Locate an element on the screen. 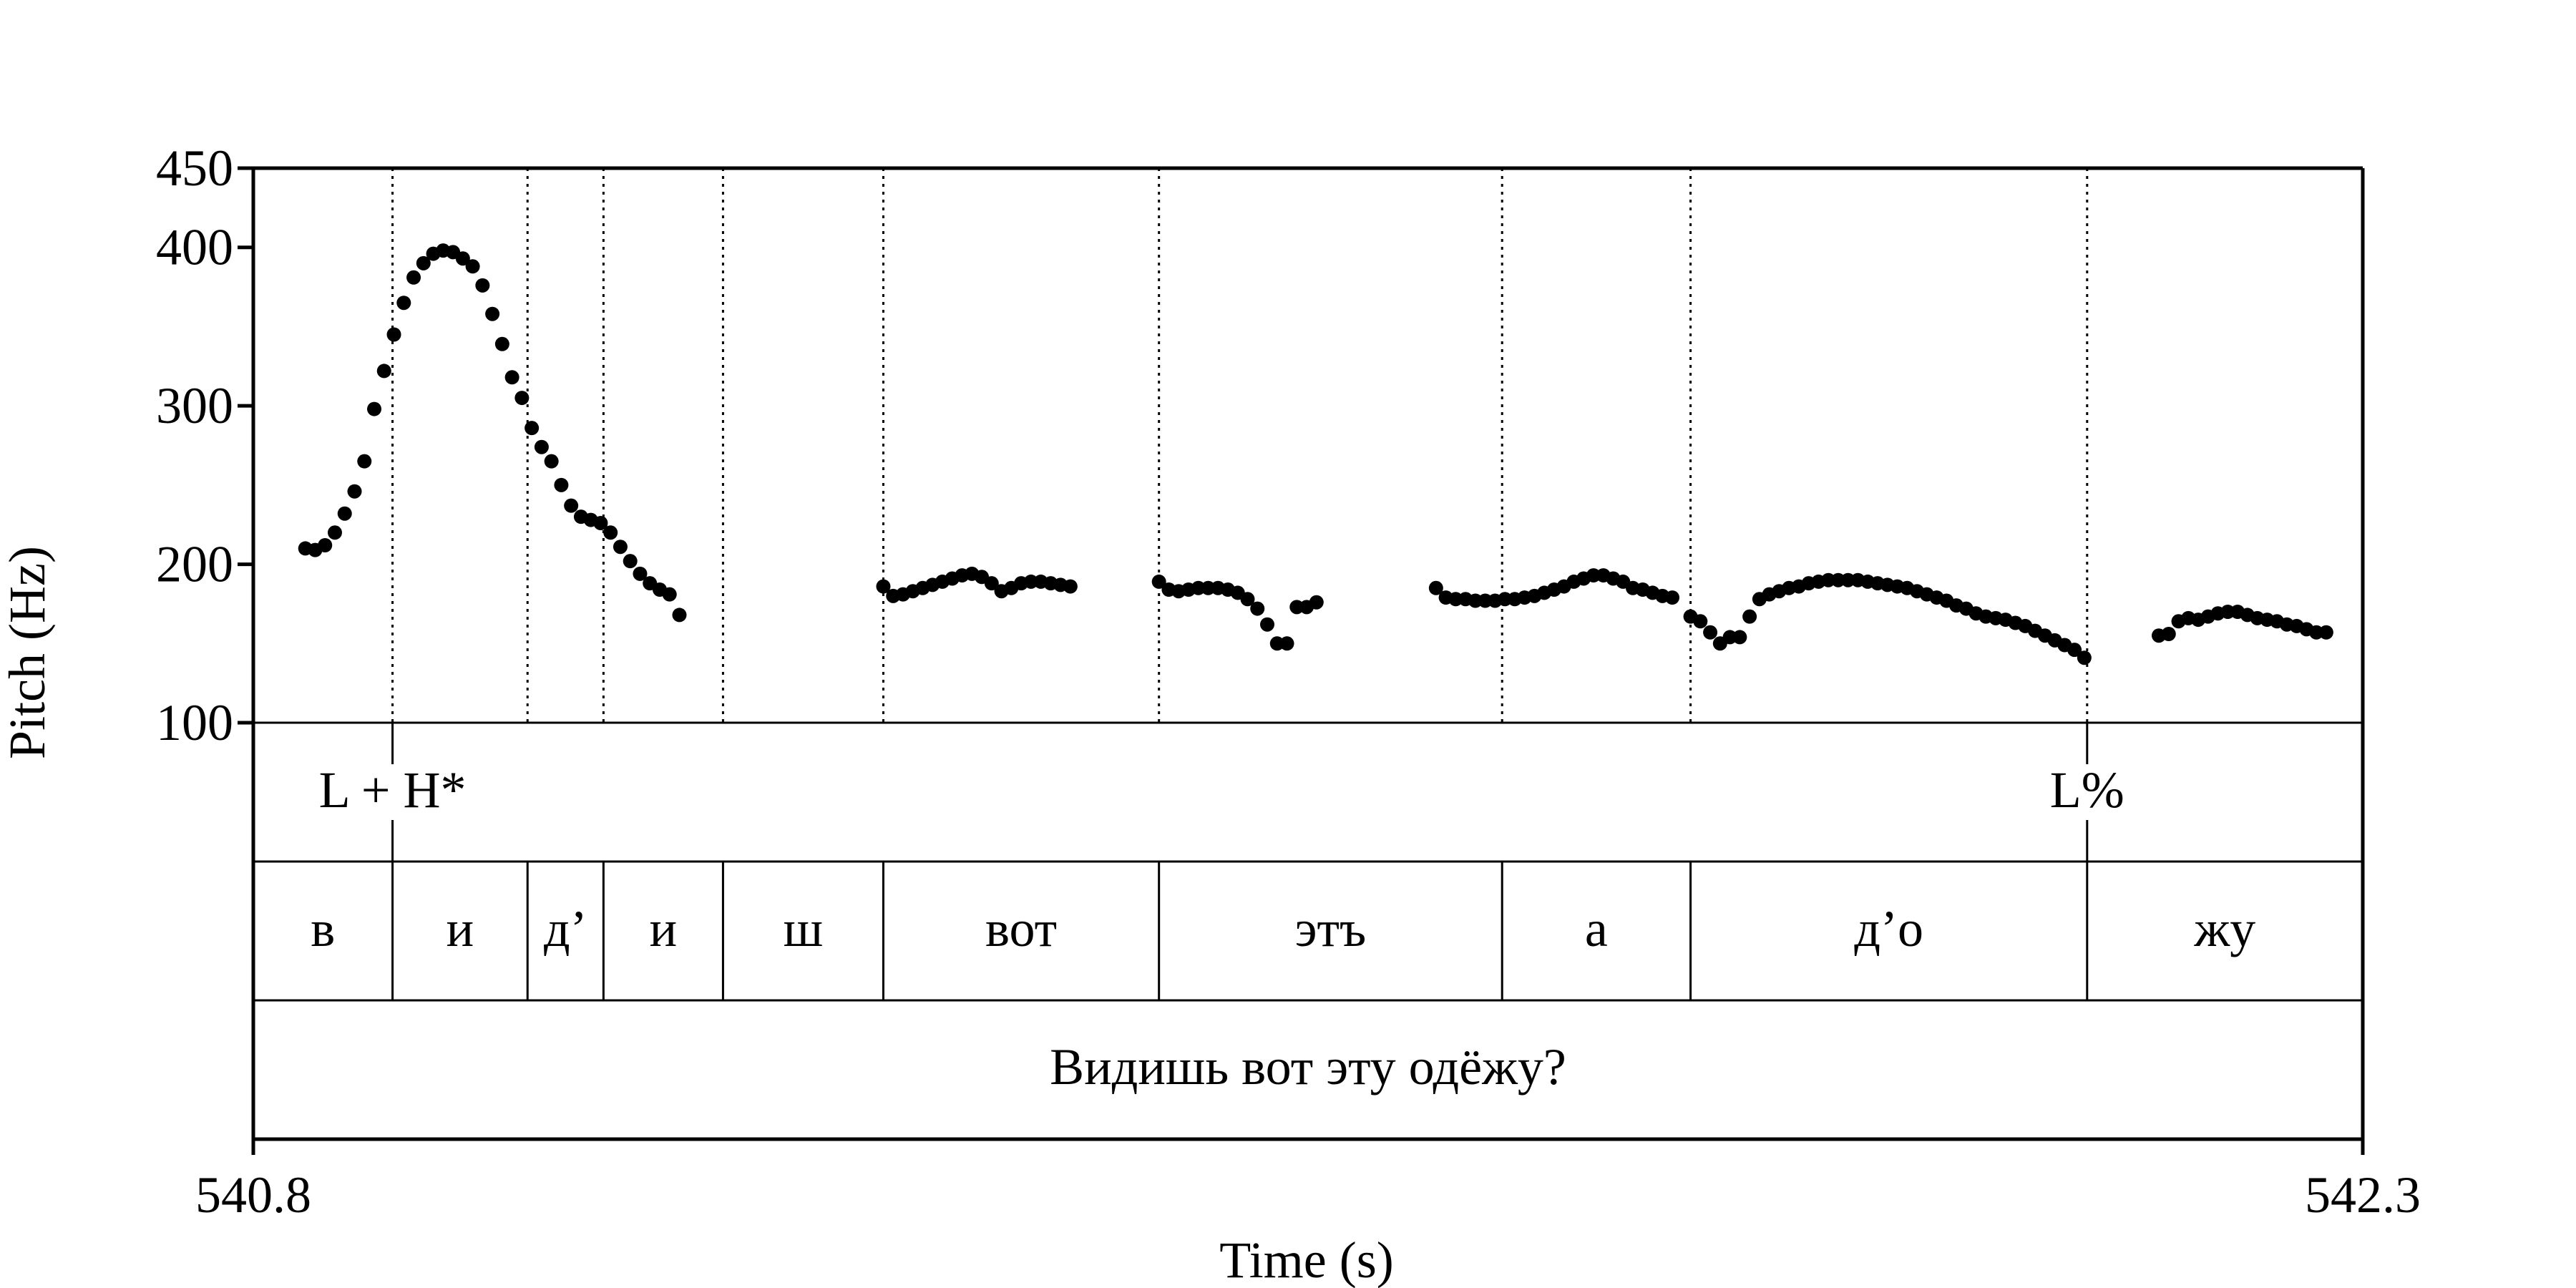 The height and width of the screenshot is (1288, 2576). y-tick-label: 200 is located at coordinates (194, 564).